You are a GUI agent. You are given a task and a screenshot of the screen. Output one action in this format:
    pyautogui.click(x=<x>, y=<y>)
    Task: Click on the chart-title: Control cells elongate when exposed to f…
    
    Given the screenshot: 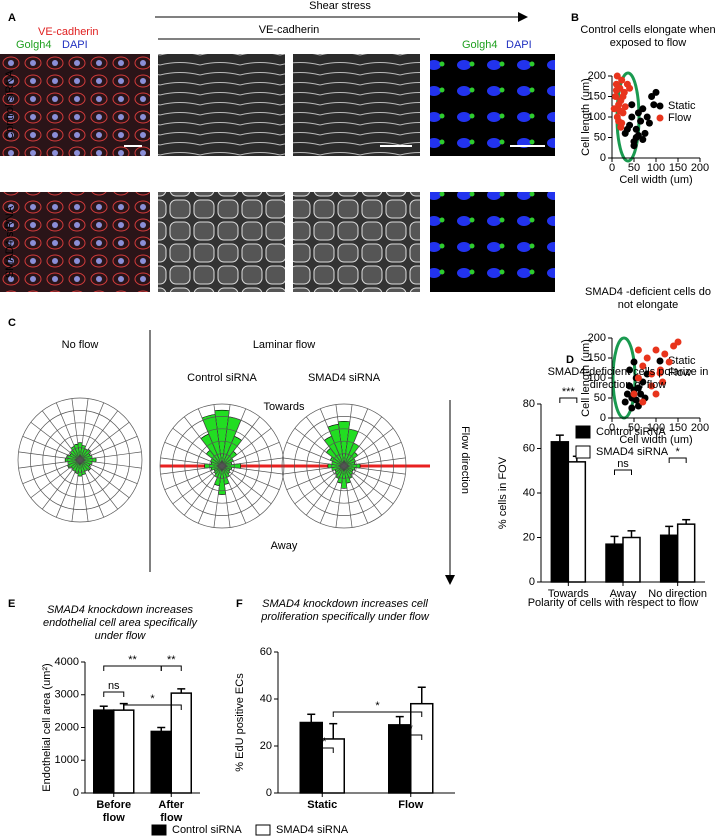 What is the action you would take?
    pyautogui.click(x=648, y=36)
    